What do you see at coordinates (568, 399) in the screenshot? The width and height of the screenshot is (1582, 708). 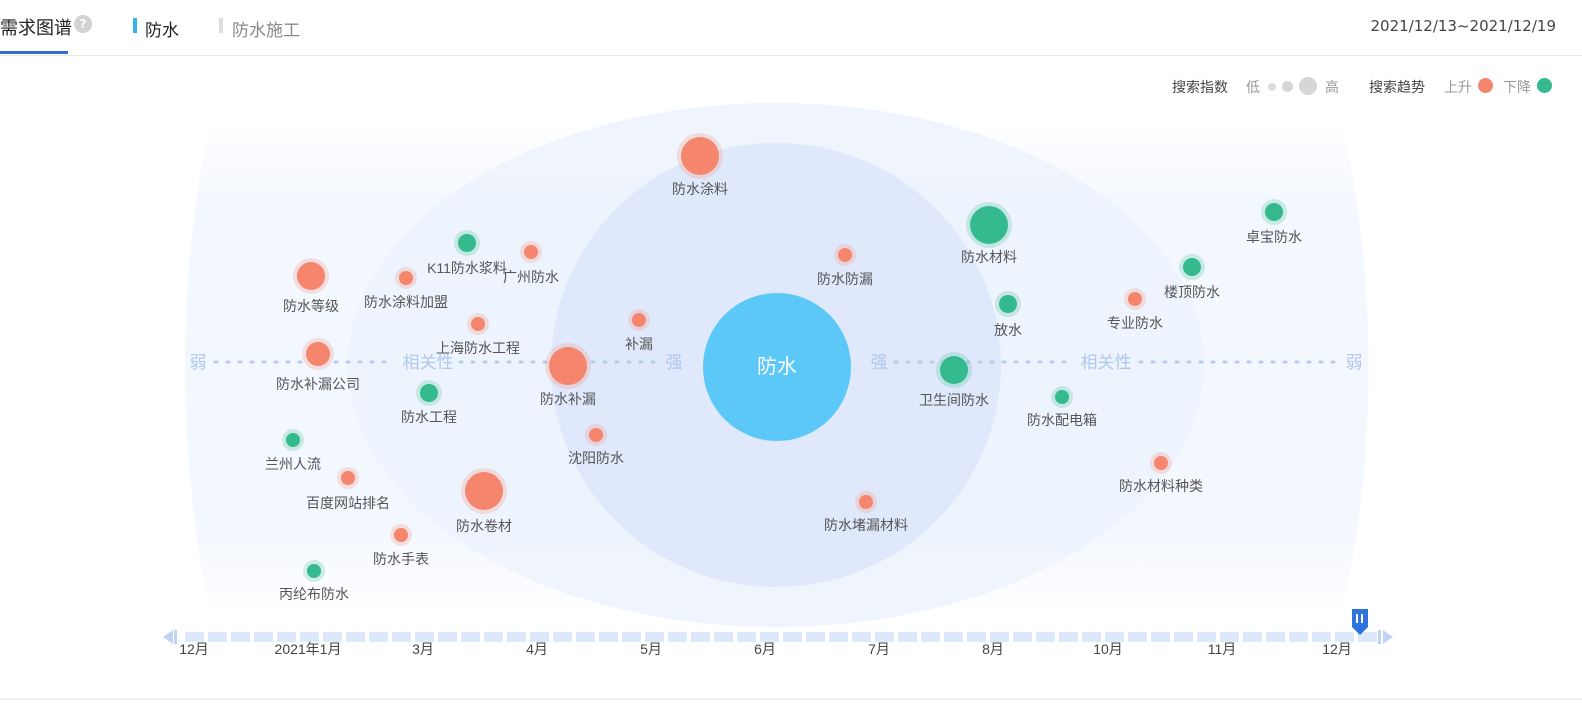 I see `keyword-node-label: 防水补漏` at bounding box center [568, 399].